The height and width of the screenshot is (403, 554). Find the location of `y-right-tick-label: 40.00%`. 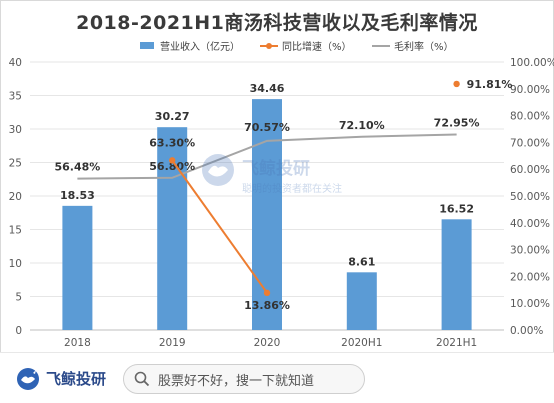

y-right-tick-label: 40.00% is located at coordinates (530, 224).